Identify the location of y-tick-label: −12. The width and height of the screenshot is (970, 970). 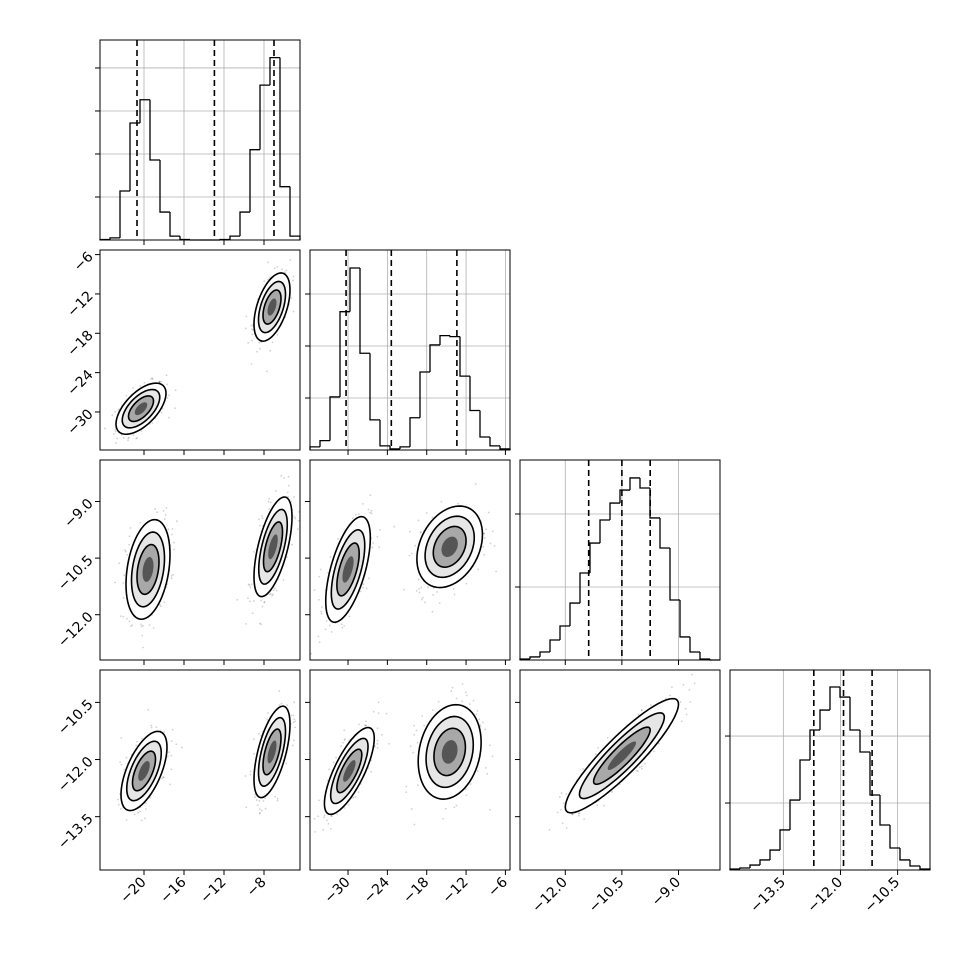
(80, 304).